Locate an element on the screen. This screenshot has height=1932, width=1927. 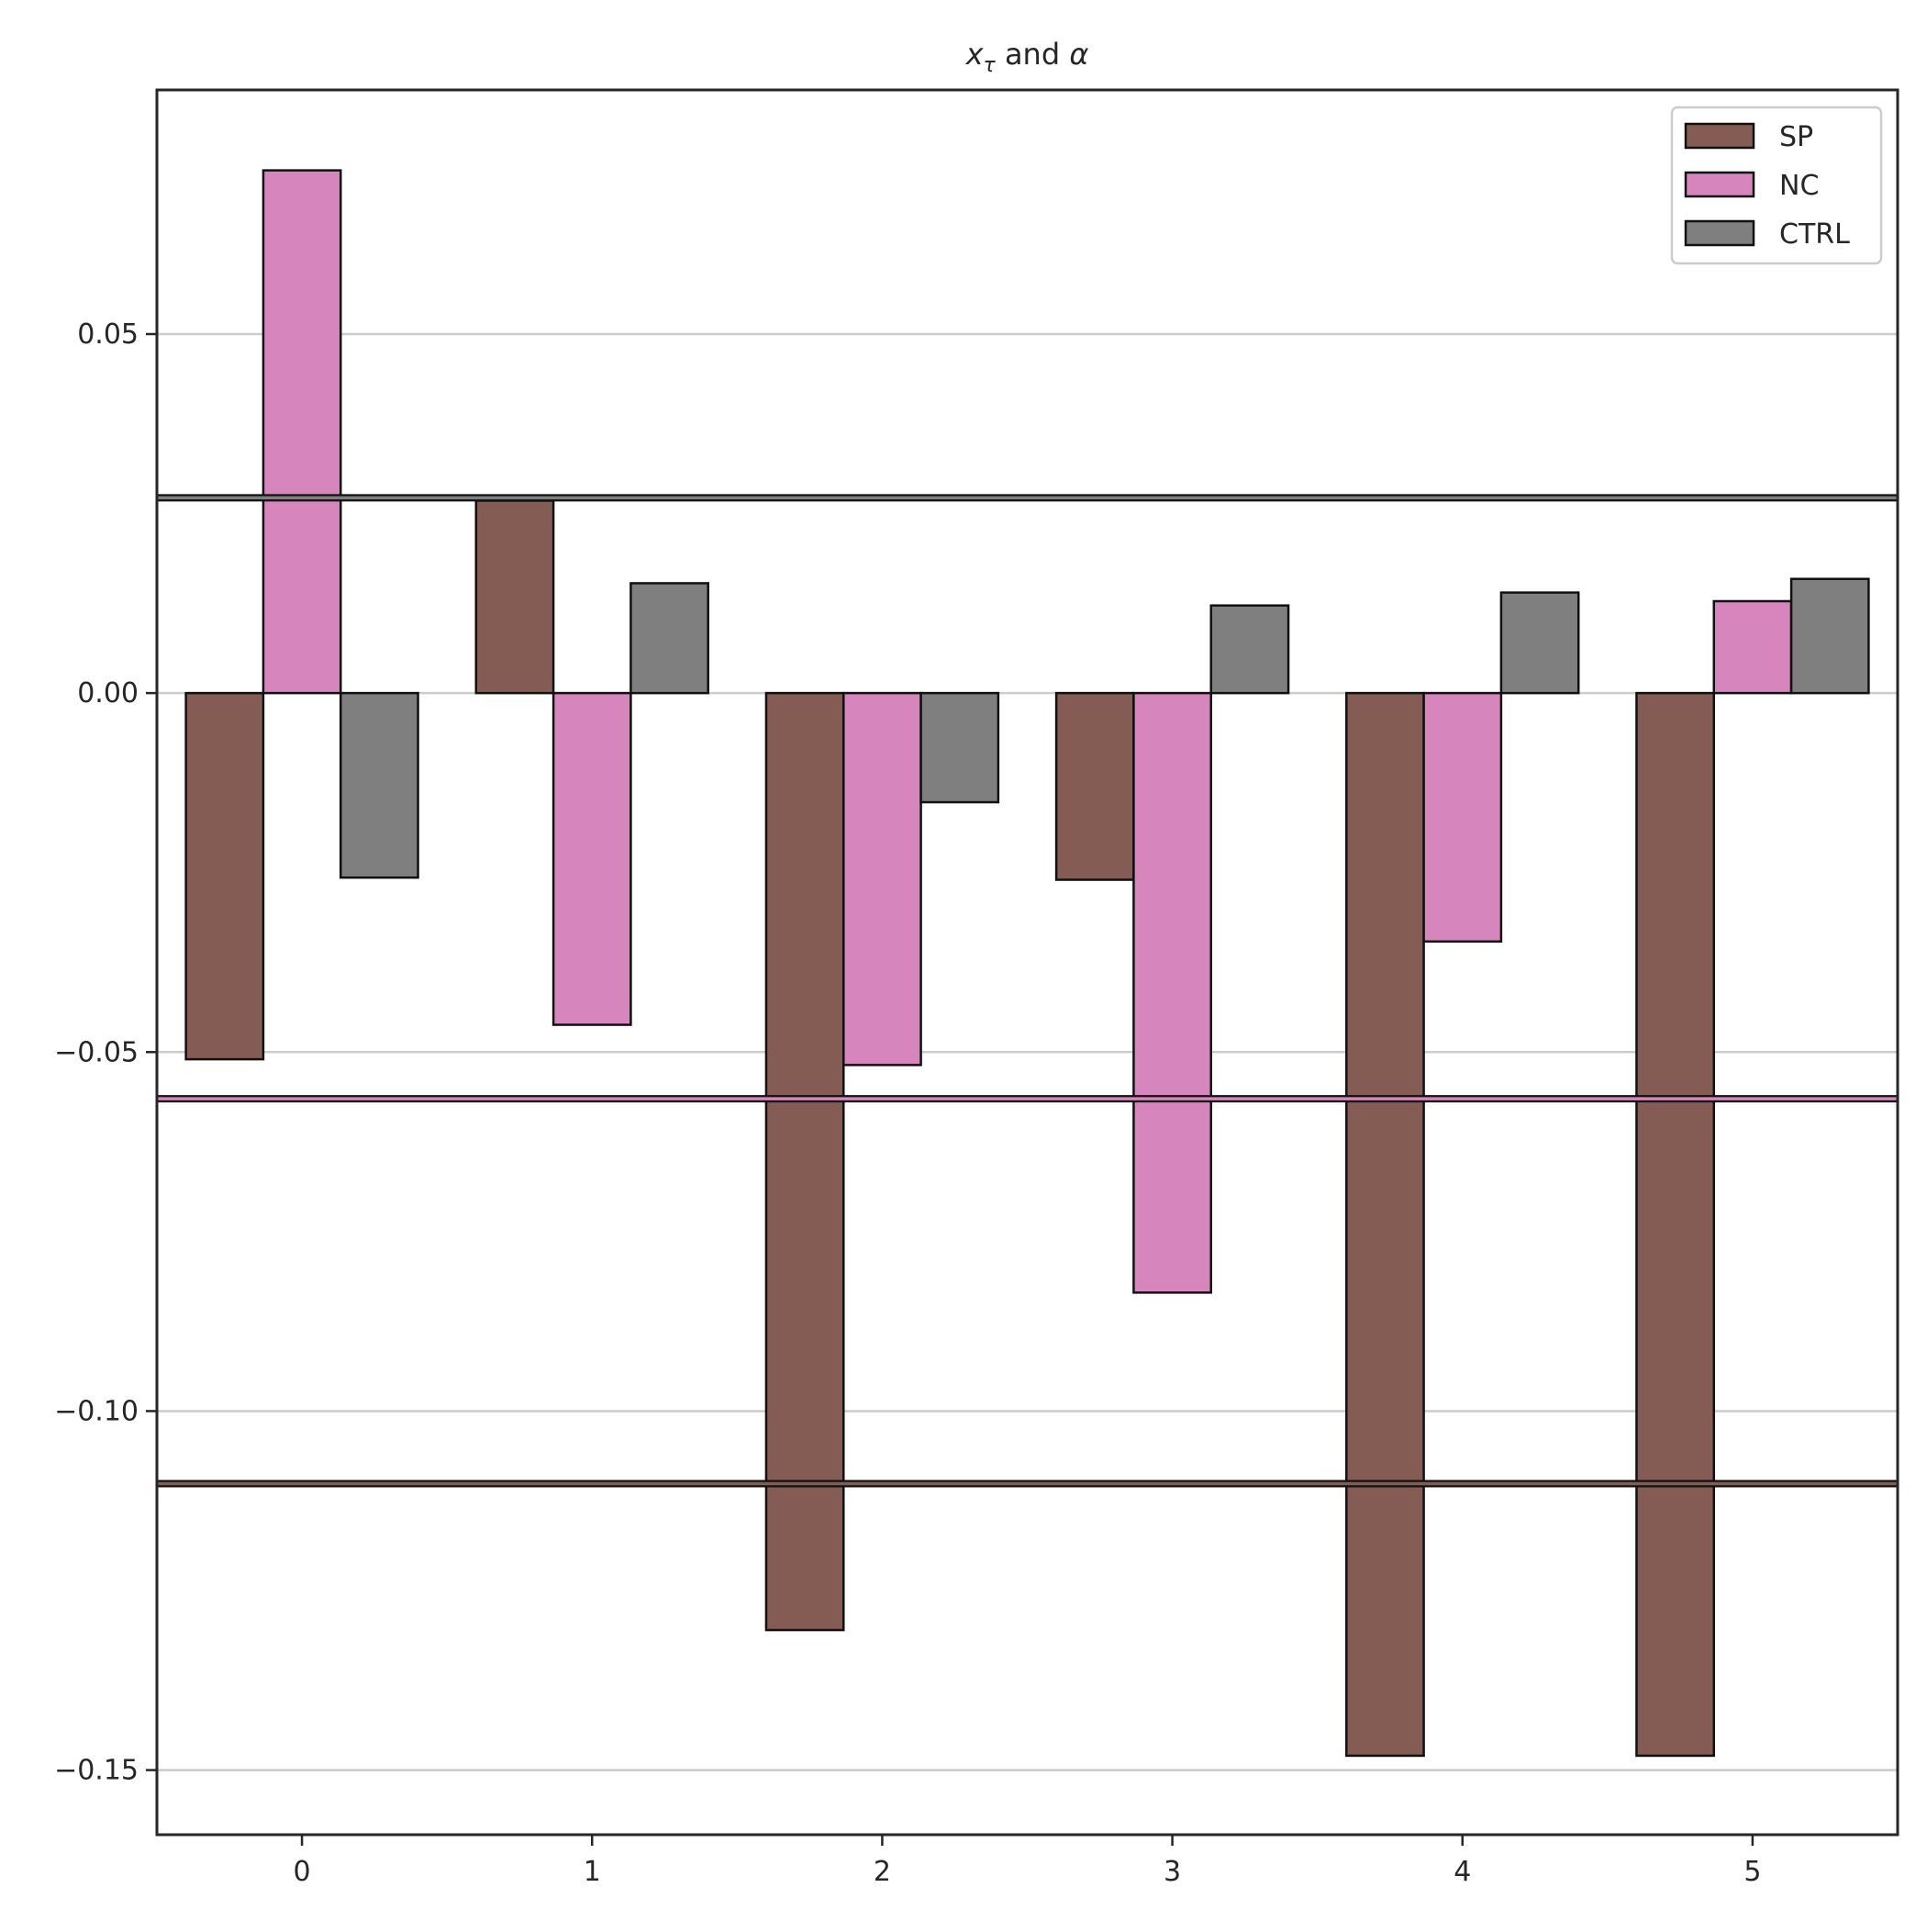
title-alpha: α is located at coordinates (1078, 54).